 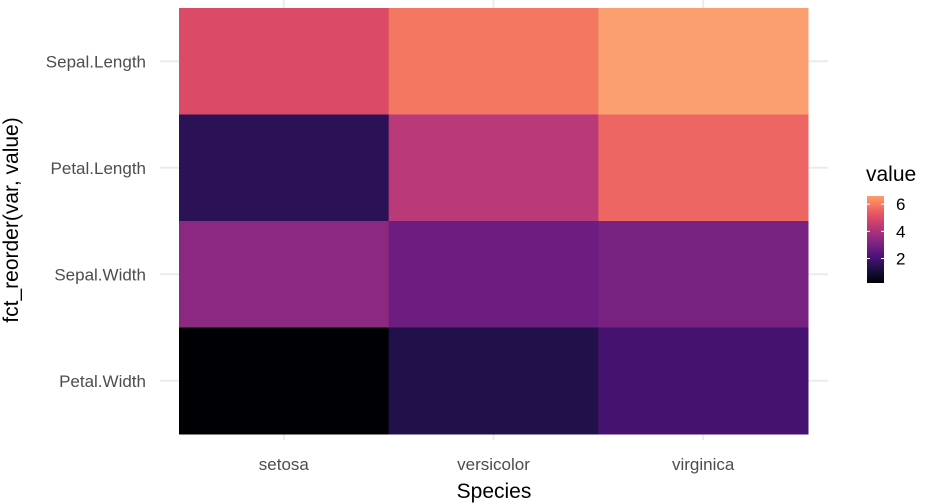 What do you see at coordinates (494, 491) in the screenshot?
I see `x-axis-title: Species` at bounding box center [494, 491].